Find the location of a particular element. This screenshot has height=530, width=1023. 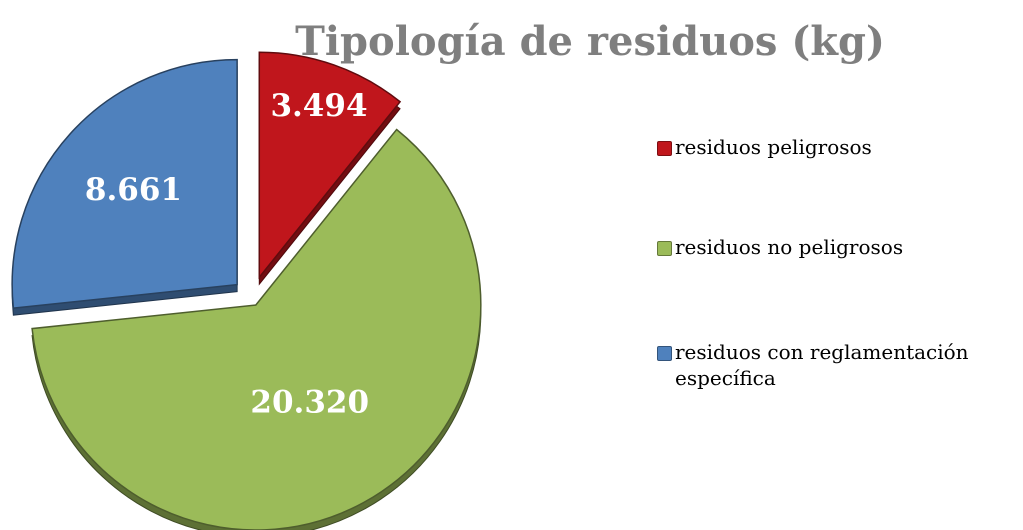

data-label: 8.661 is located at coordinates (133, 190).